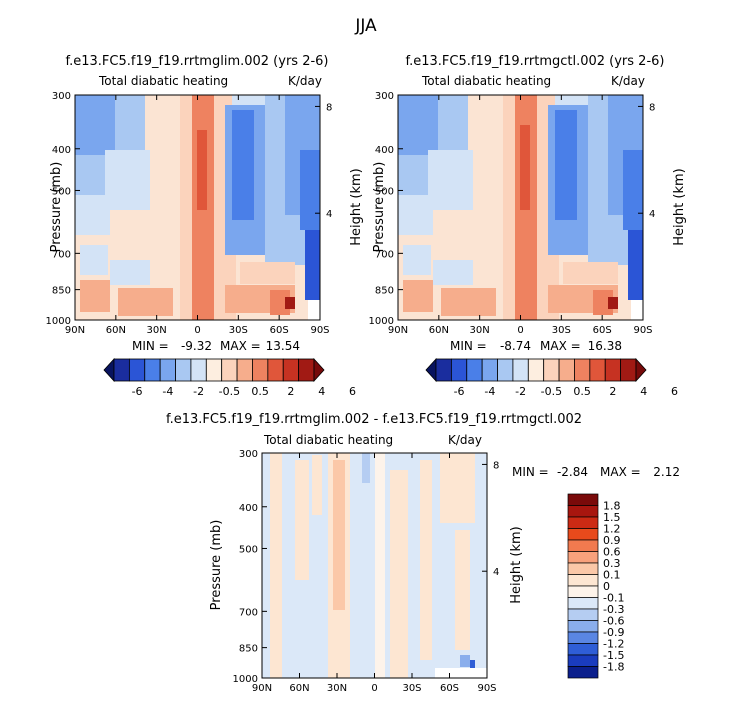  Describe the element at coordinates (61, 291) in the screenshot. I see `left-ytick-label: 850` at that location.